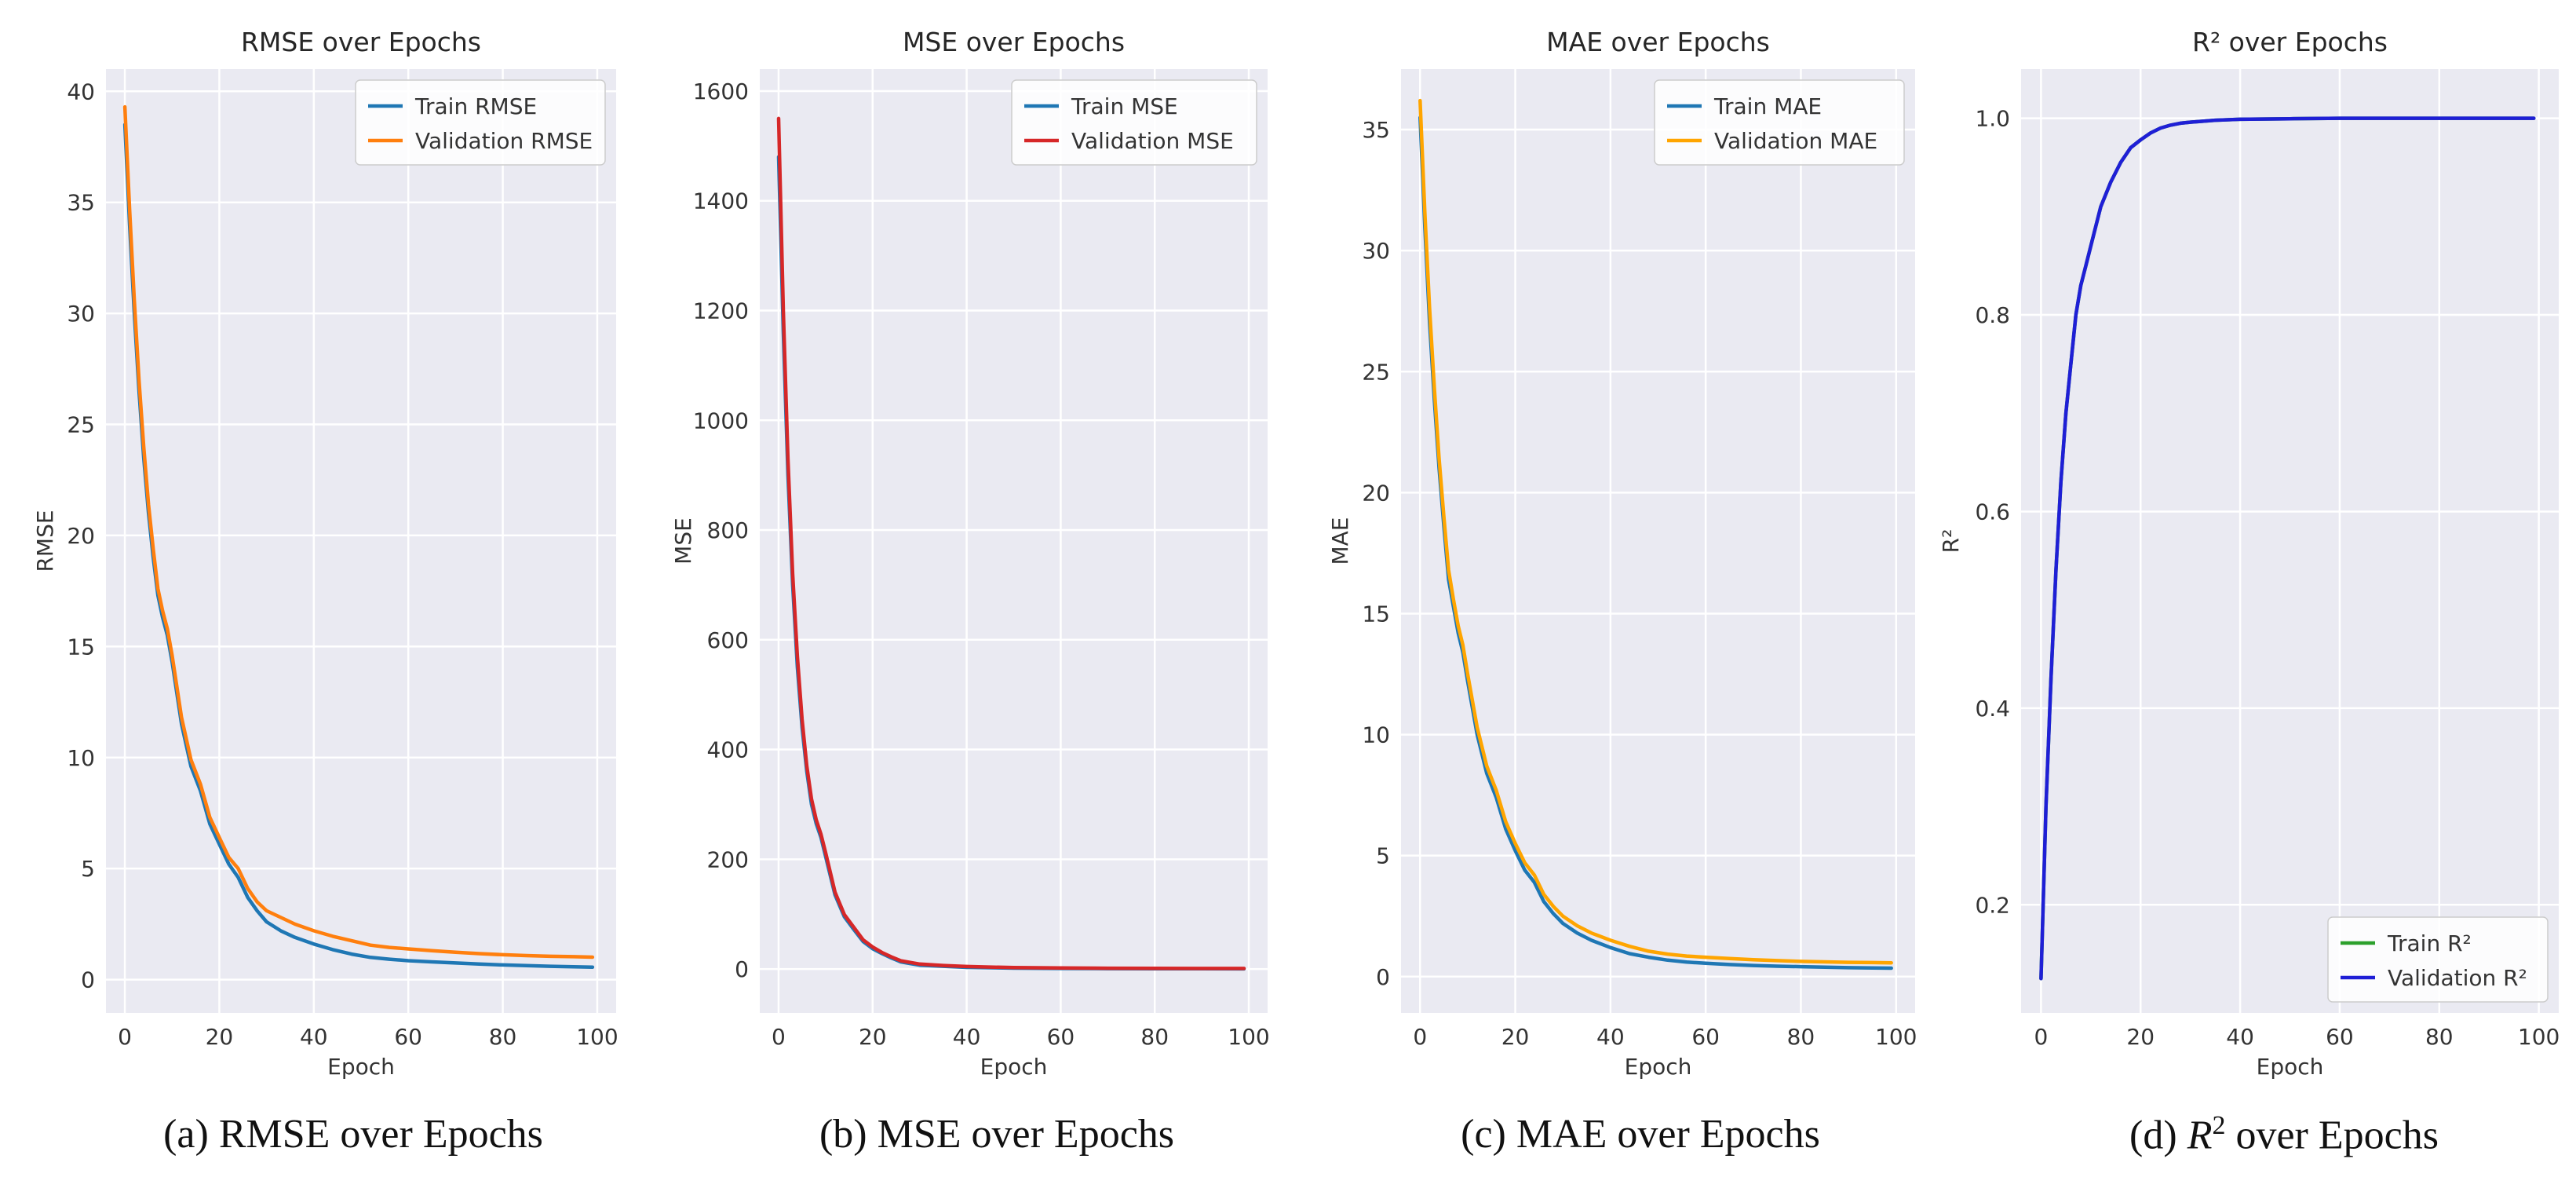 This screenshot has width=2576, height=1199. Describe the element at coordinates (742, 969) in the screenshot. I see `mse-y-tick-label: 0` at that location.